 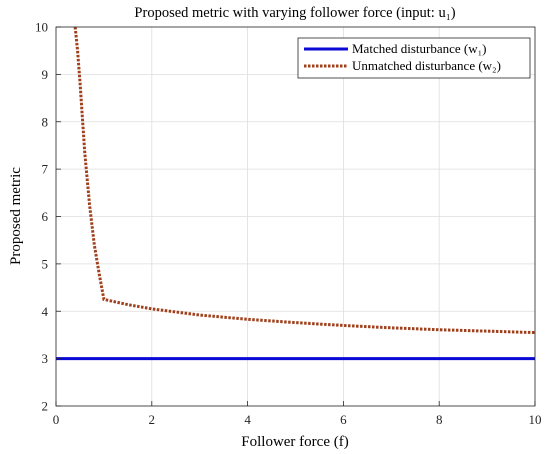 What do you see at coordinates (45, 358) in the screenshot?
I see `y-tick-label: 3` at bounding box center [45, 358].